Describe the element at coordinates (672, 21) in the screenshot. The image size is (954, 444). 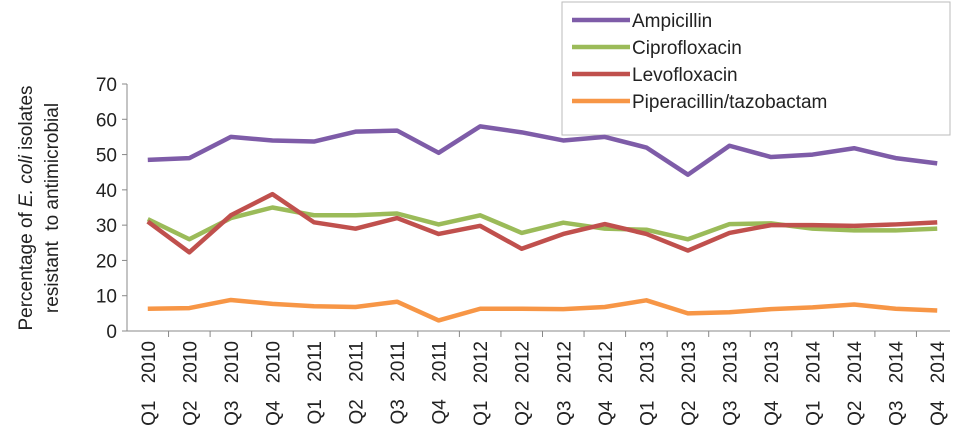
I see `legend-label: Ampicillin` at that location.